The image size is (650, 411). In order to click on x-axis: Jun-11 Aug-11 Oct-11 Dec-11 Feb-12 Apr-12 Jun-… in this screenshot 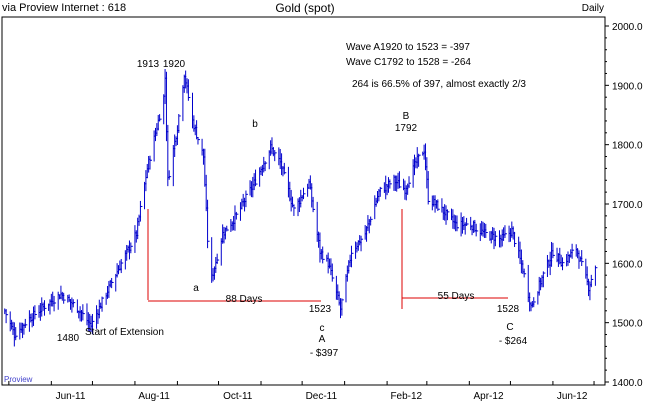, I will do `click(301, 391)`.